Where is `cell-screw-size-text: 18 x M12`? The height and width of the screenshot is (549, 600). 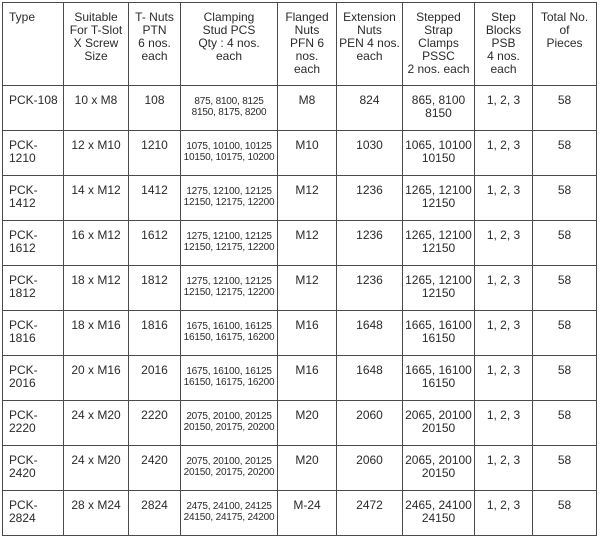 cell-screw-size-text: 18 x M12 is located at coordinates (96, 280).